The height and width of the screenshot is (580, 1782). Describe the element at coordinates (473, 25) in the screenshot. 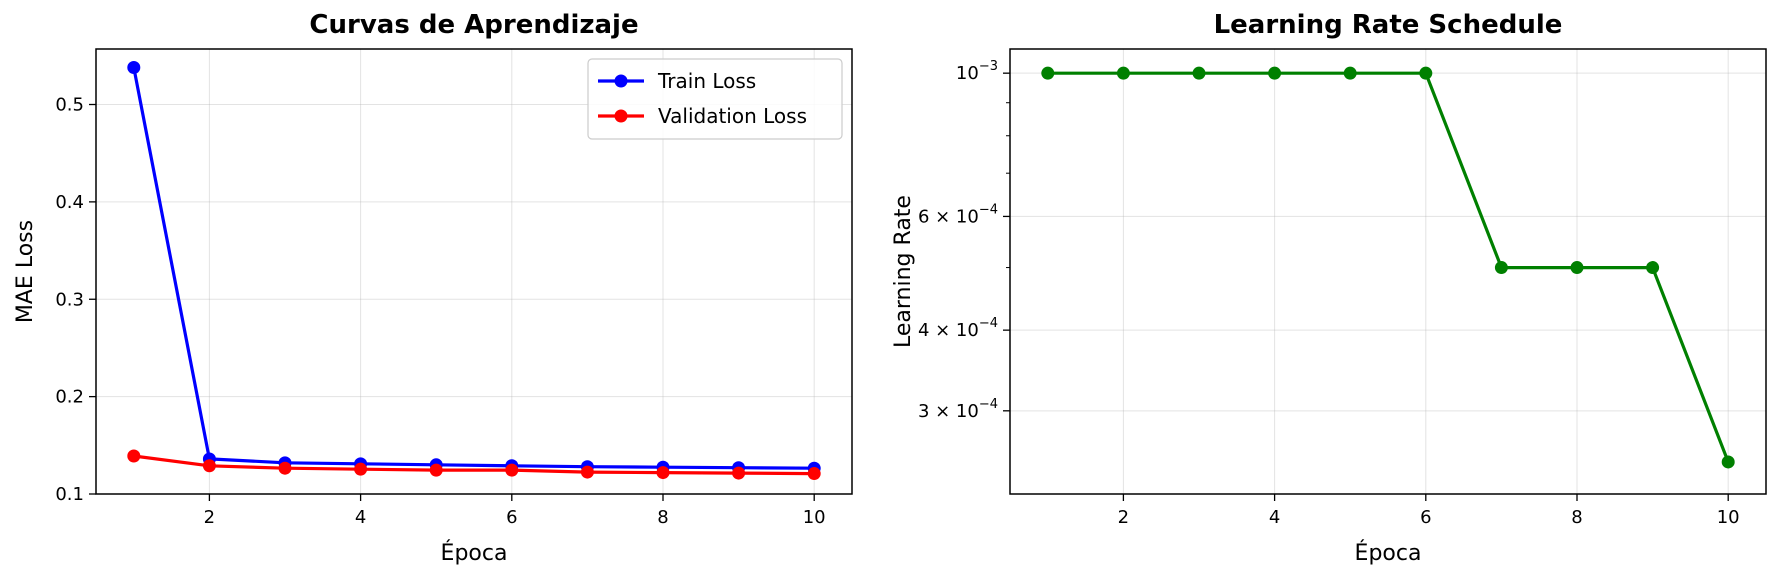

I see `chart-title: Curvas de Aprendizaje` at that location.